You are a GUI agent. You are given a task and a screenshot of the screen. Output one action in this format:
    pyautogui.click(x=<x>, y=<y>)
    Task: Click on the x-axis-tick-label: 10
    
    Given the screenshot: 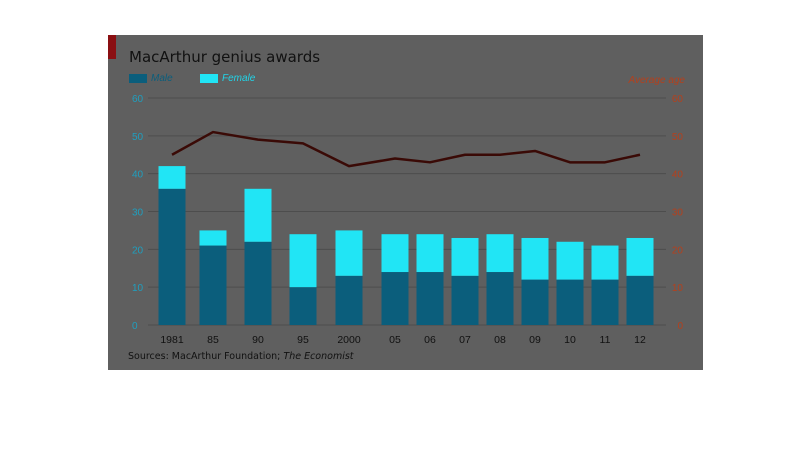 What is the action you would take?
    pyautogui.click(x=570, y=340)
    